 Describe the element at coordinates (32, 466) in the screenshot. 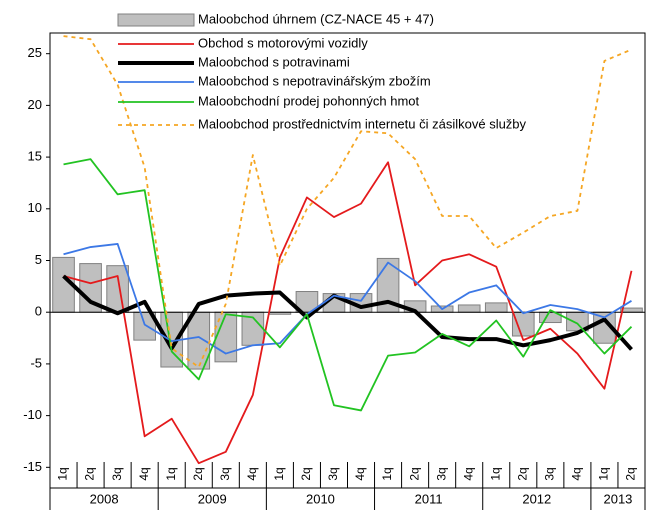

I see `y-tick-label: -15` at that location.